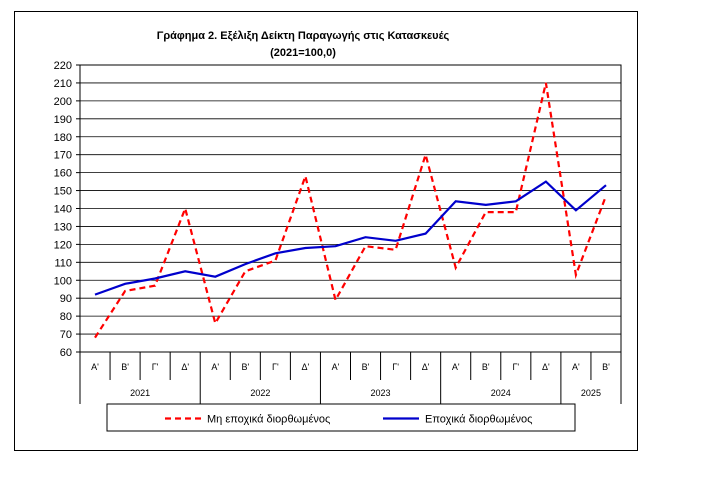 The height and width of the screenshot is (492, 712). I want to click on chart-subtitle: (2021=100,0), so click(303, 53).